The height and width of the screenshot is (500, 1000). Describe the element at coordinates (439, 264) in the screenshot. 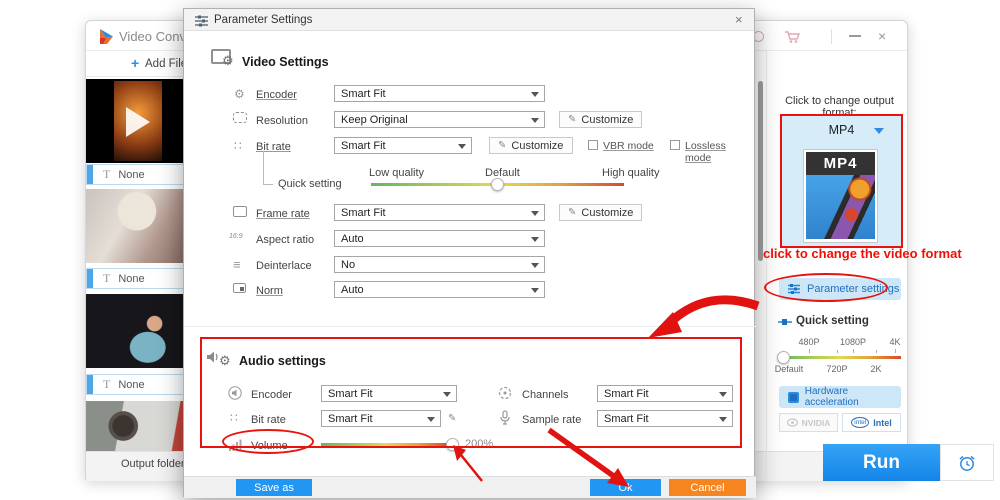

I see `deinterlace-select: No` at that location.